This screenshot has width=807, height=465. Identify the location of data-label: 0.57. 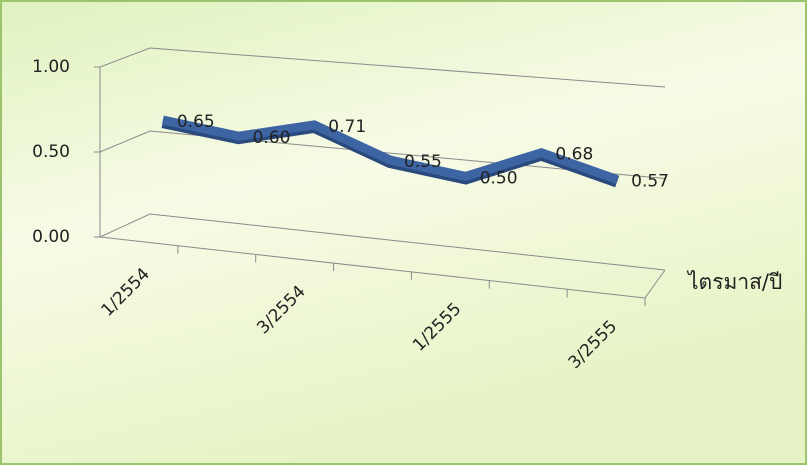
(650, 182).